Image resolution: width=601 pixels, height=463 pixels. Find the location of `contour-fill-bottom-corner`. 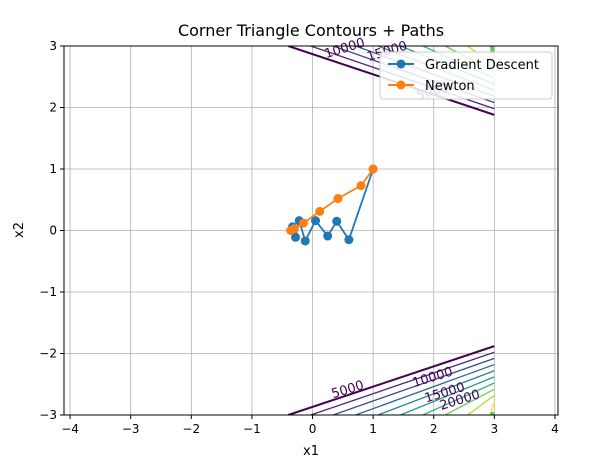

contour-fill-bottom-corner is located at coordinates (492, 413).